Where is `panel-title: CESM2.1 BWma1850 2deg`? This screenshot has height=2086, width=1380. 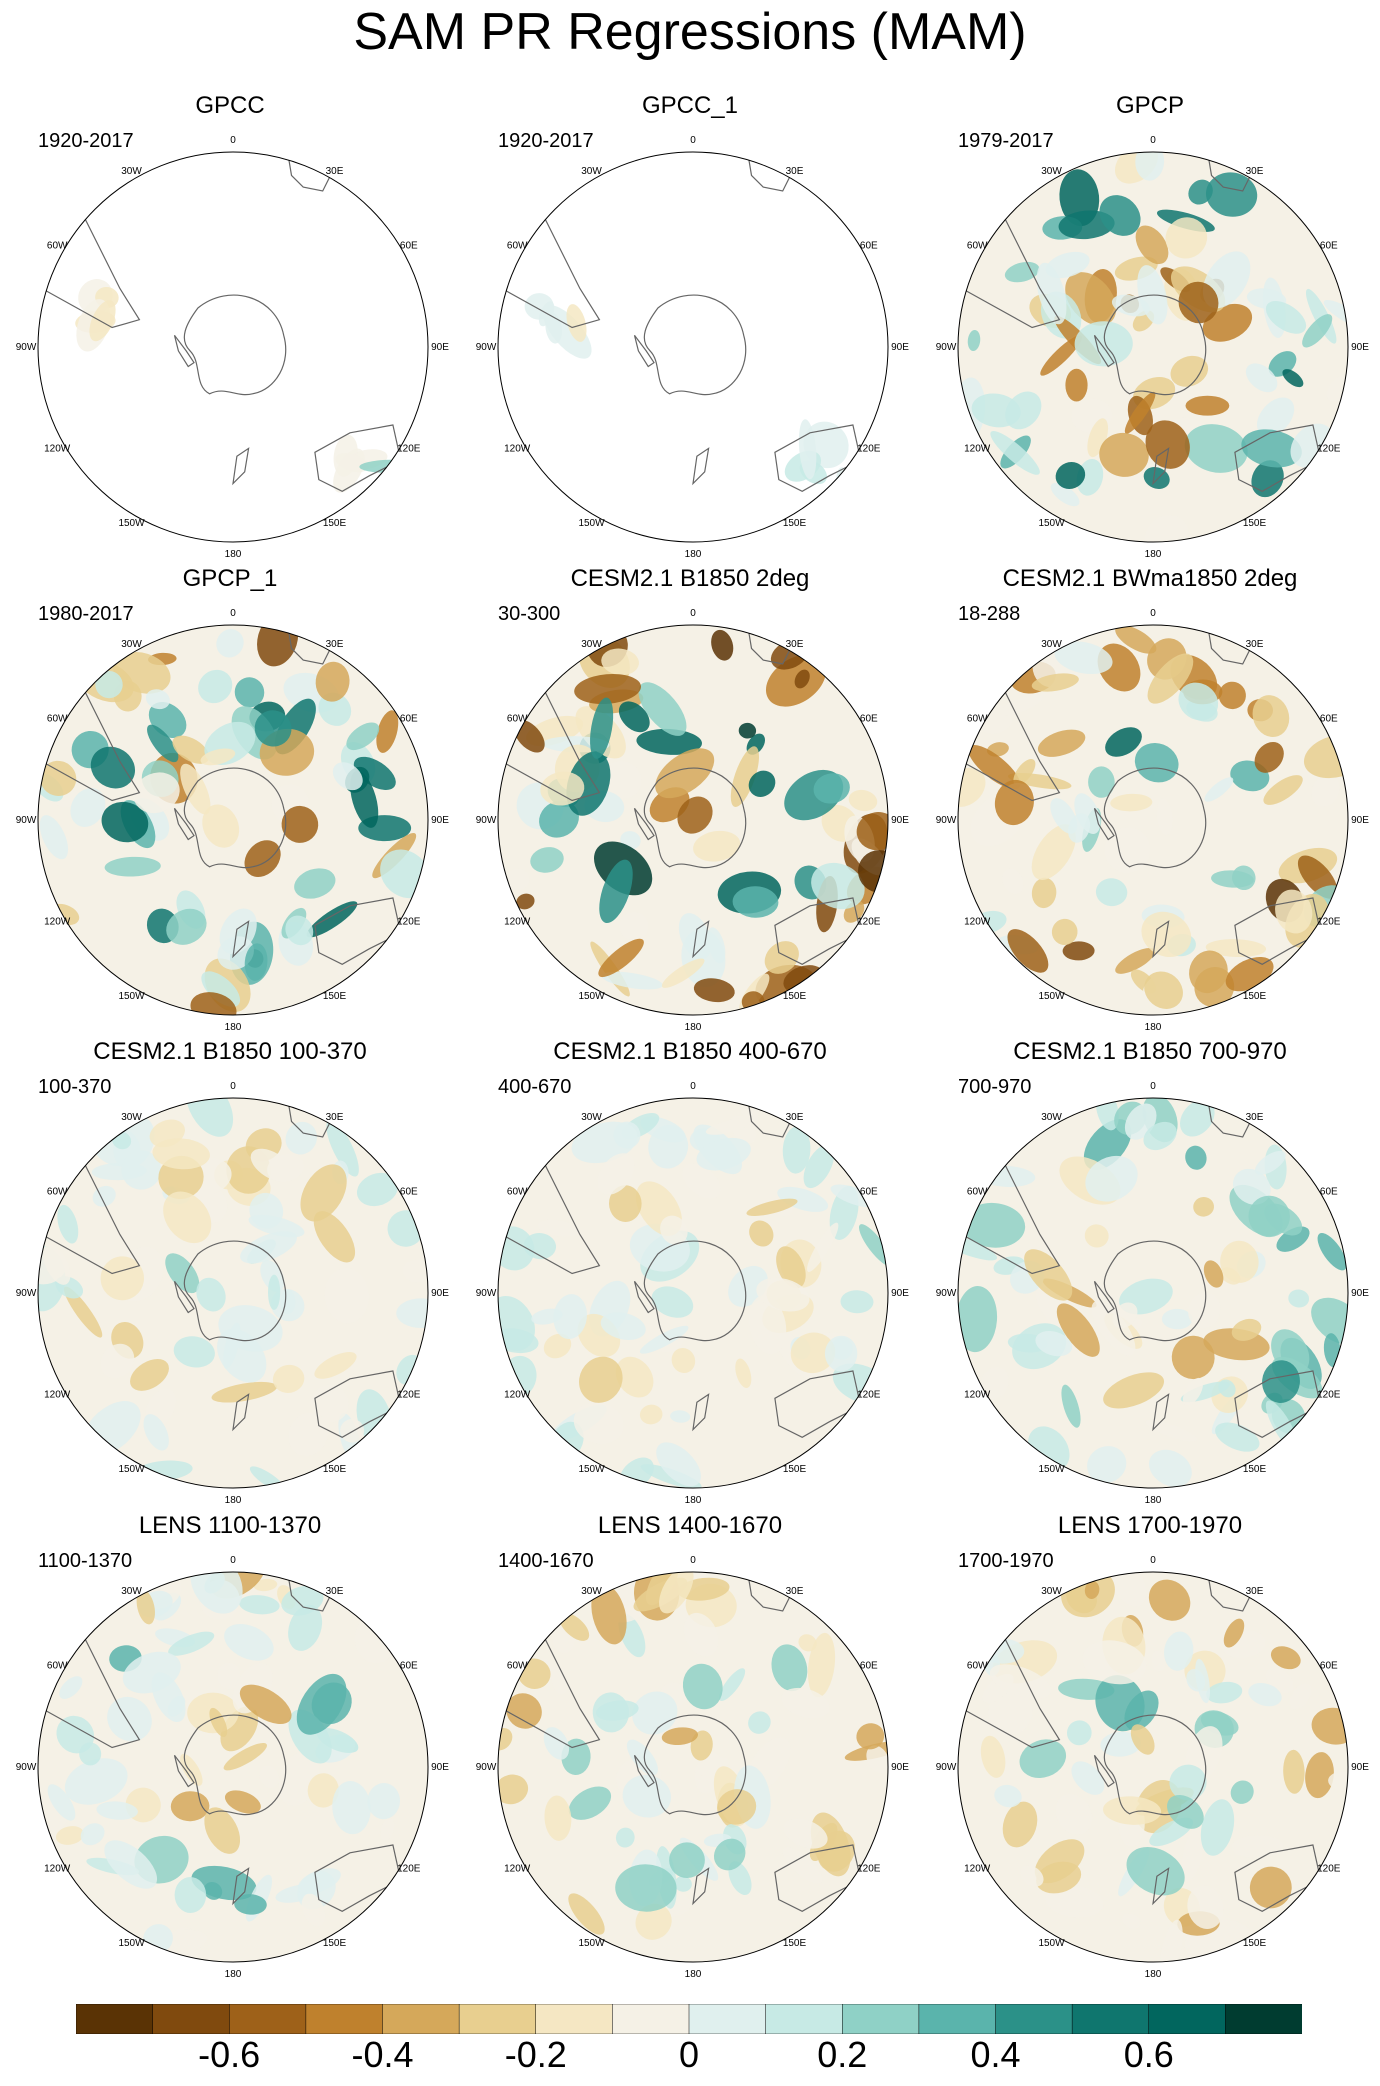 panel-title: CESM2.1 BWma1850 2deg is located at coordinates (1150, 578).